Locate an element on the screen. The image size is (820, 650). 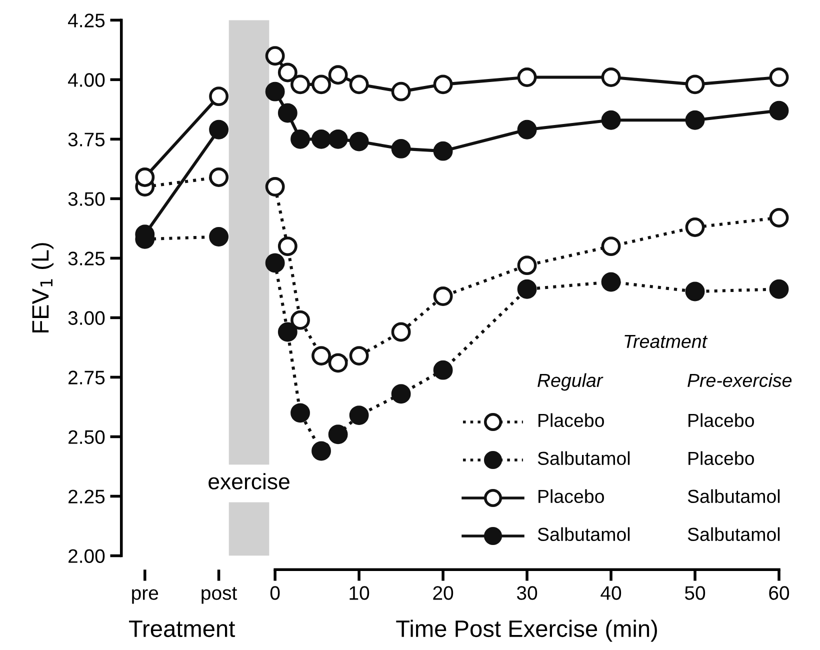
y-tick-label: 3.75 is located at coordinates (86, 139).